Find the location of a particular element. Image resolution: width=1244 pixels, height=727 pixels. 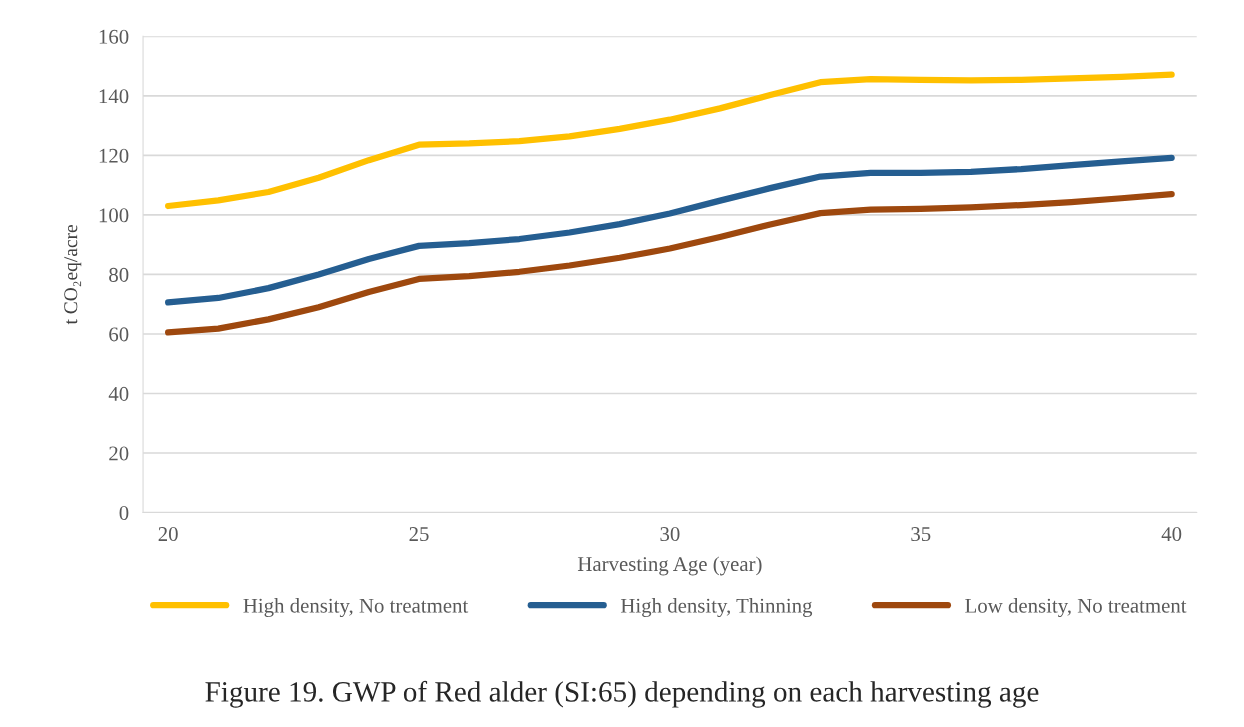

y-tick-label: 60 is located at coordinates (119, 334).